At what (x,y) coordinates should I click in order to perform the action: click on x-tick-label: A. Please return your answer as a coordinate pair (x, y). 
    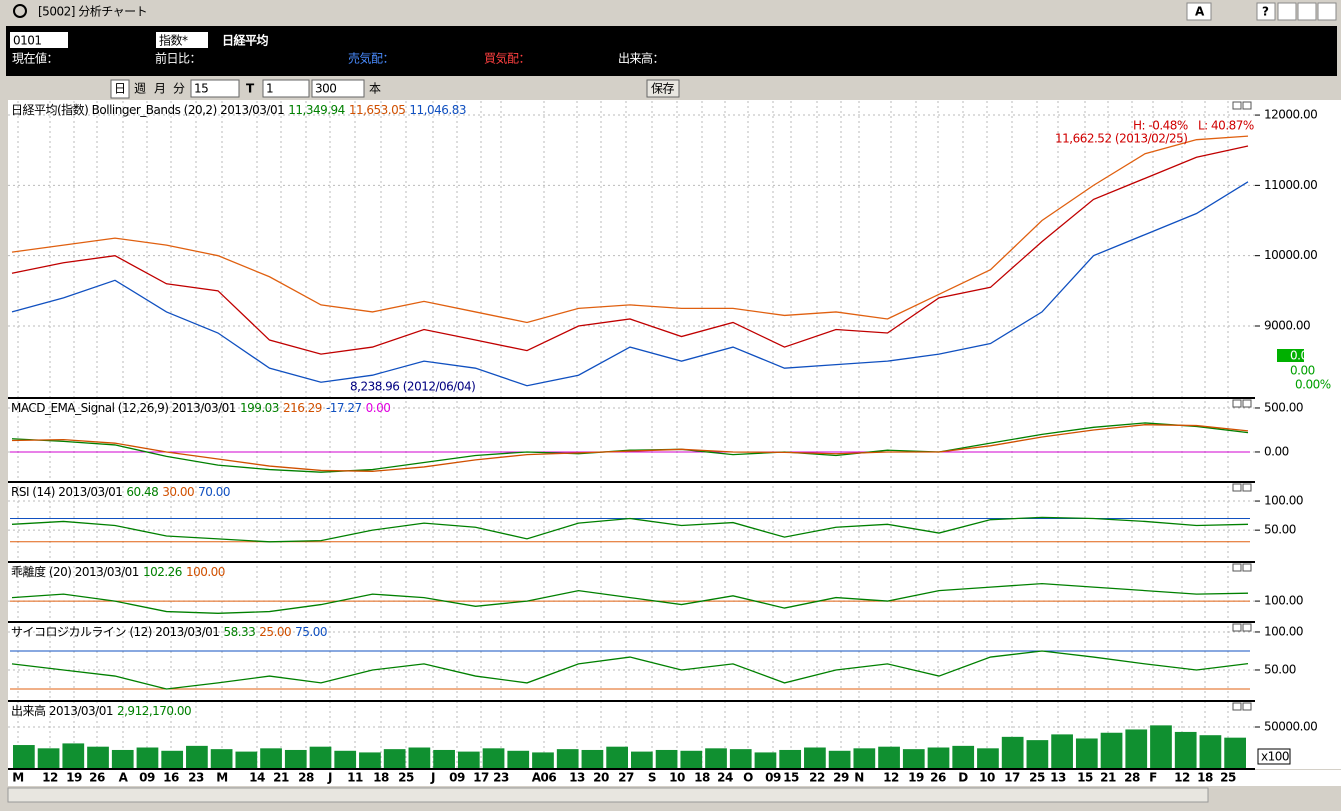
    Looking at the image, I should click on (124, 778).